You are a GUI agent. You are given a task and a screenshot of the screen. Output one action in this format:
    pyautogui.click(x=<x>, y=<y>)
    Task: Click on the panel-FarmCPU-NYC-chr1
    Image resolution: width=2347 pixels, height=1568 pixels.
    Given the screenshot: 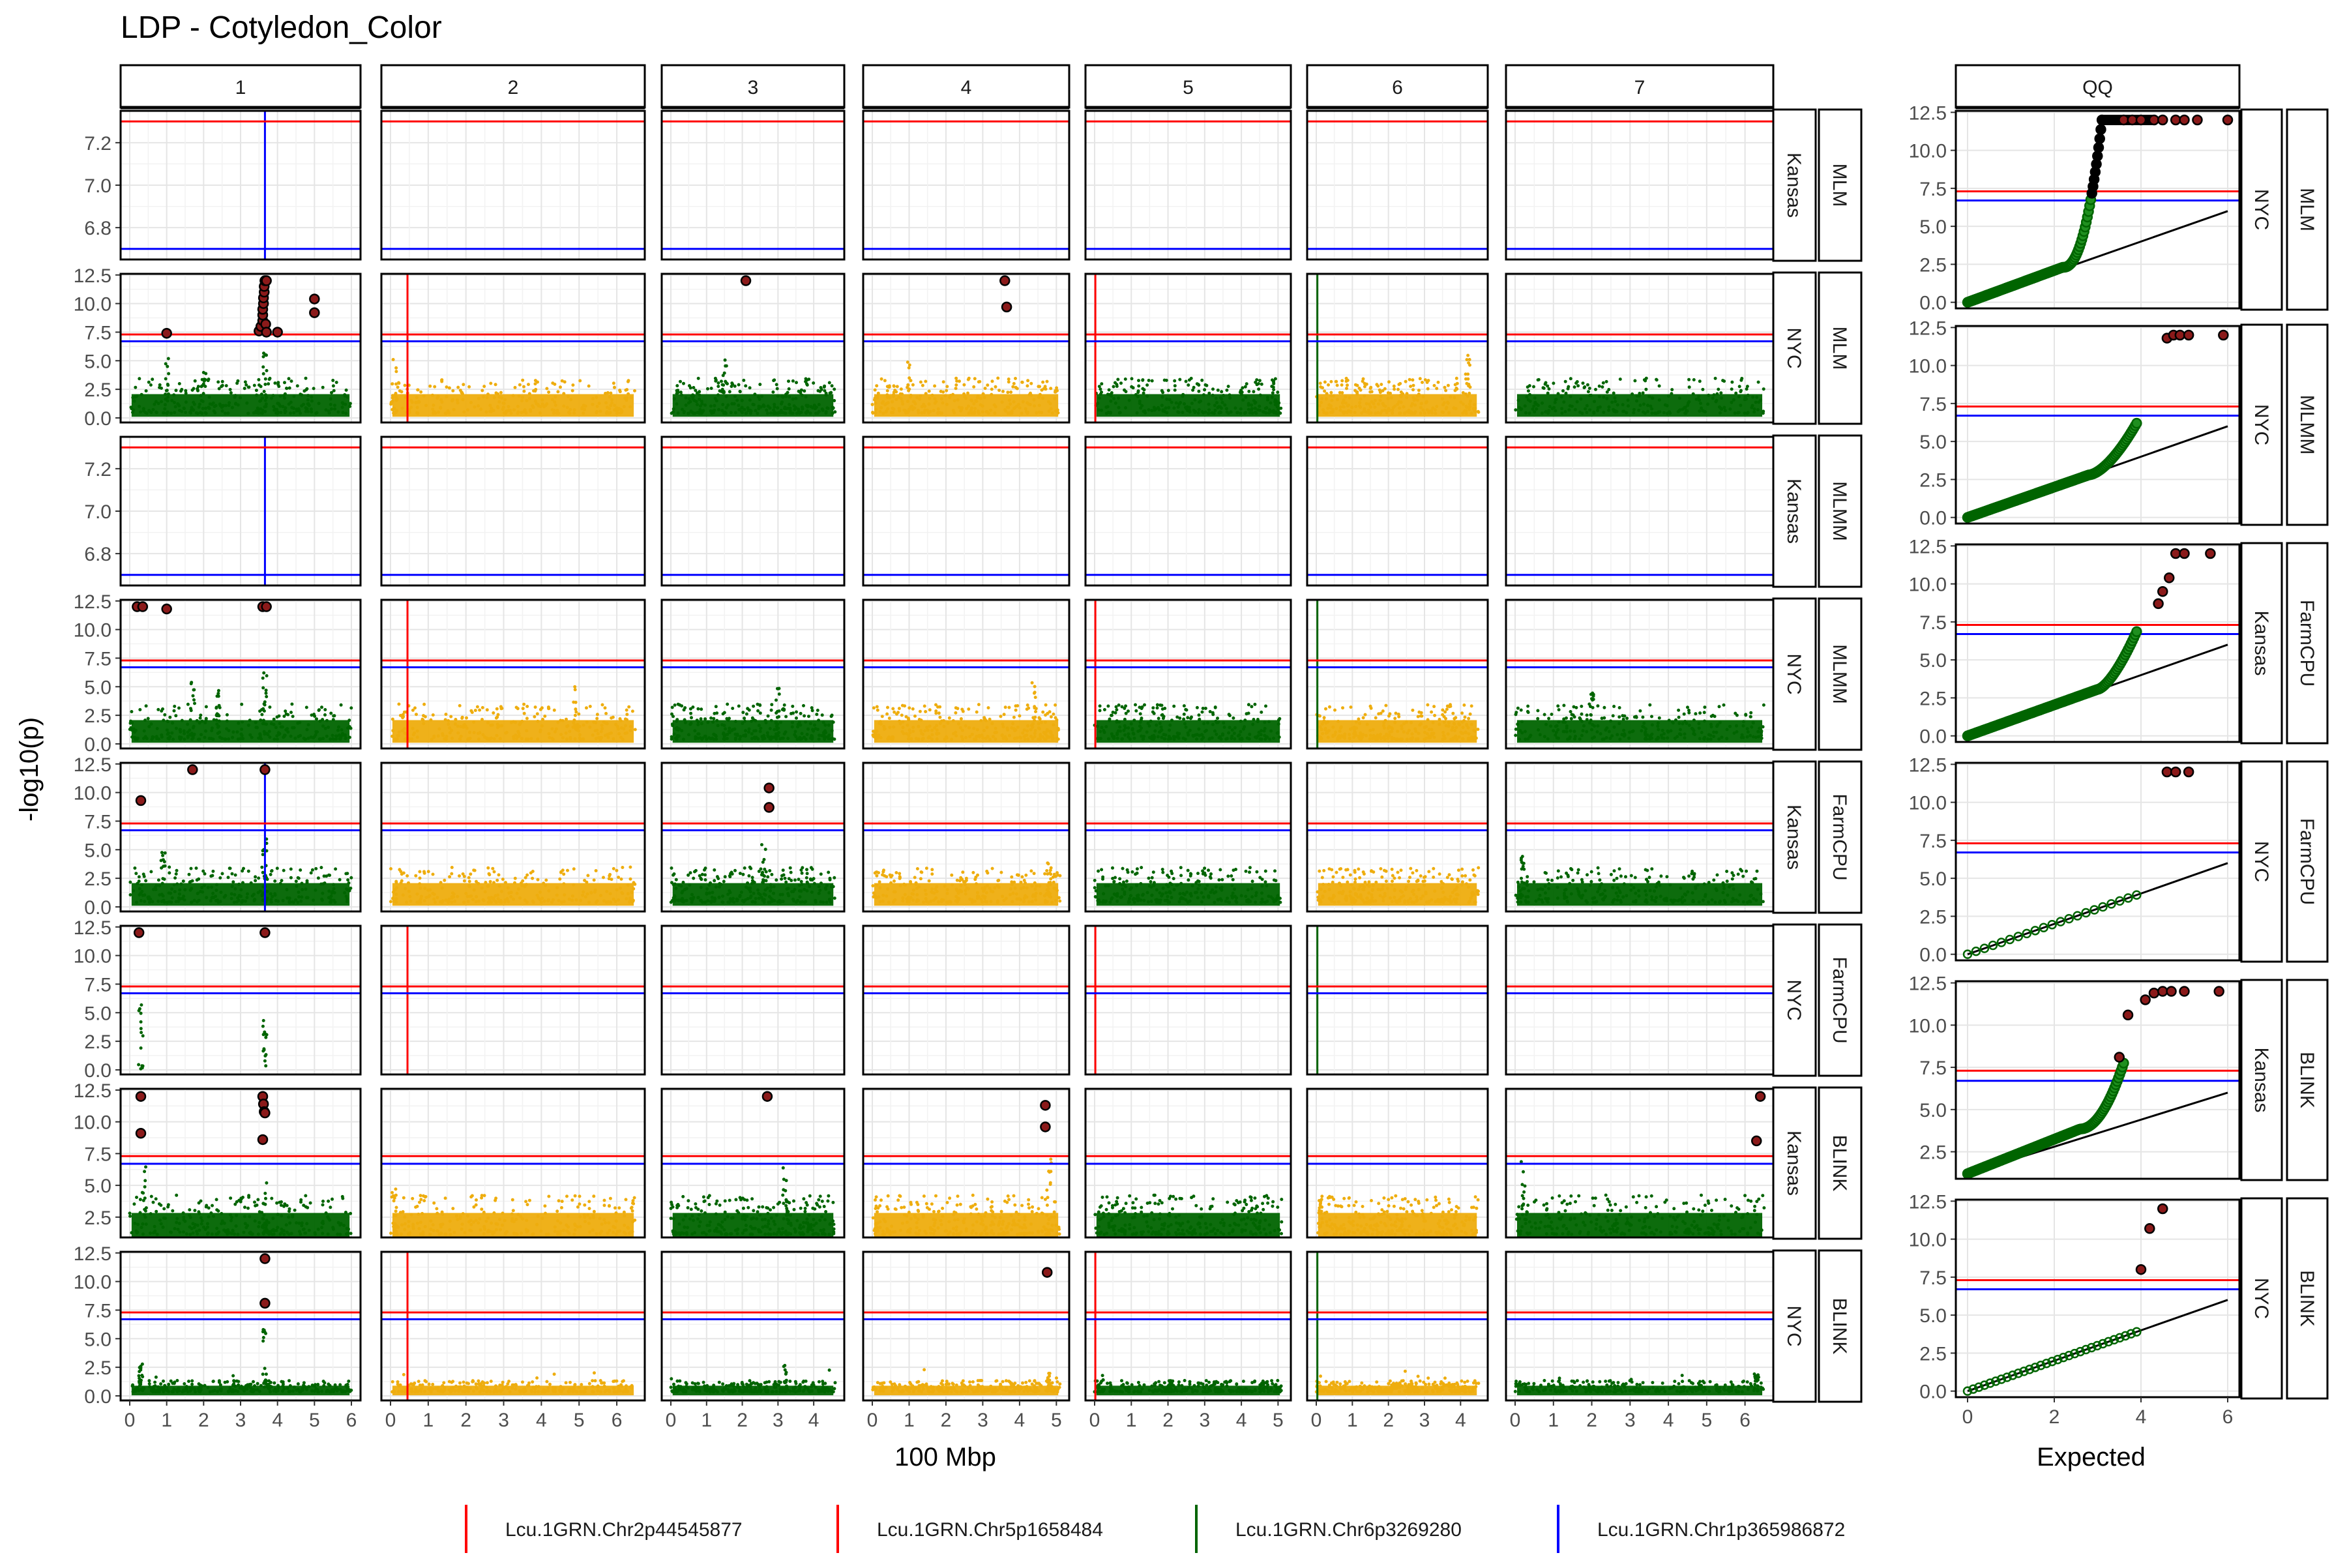 What is the action you would take?
    pyautogui.click(x=240, y=1001)
    